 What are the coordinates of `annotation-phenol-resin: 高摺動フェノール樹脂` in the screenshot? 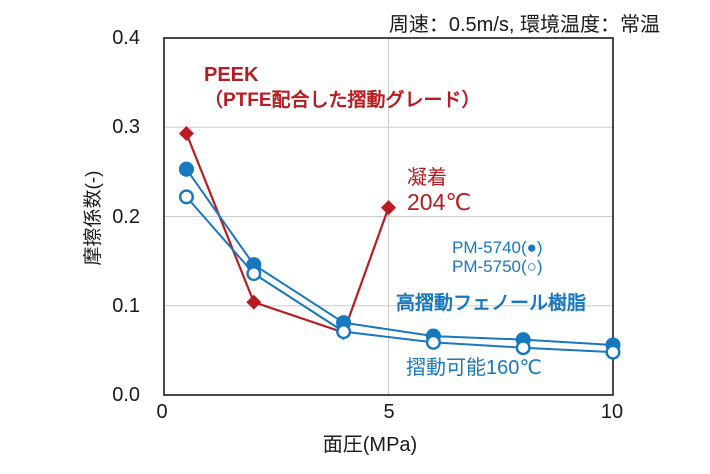 It's located at (491, 303).